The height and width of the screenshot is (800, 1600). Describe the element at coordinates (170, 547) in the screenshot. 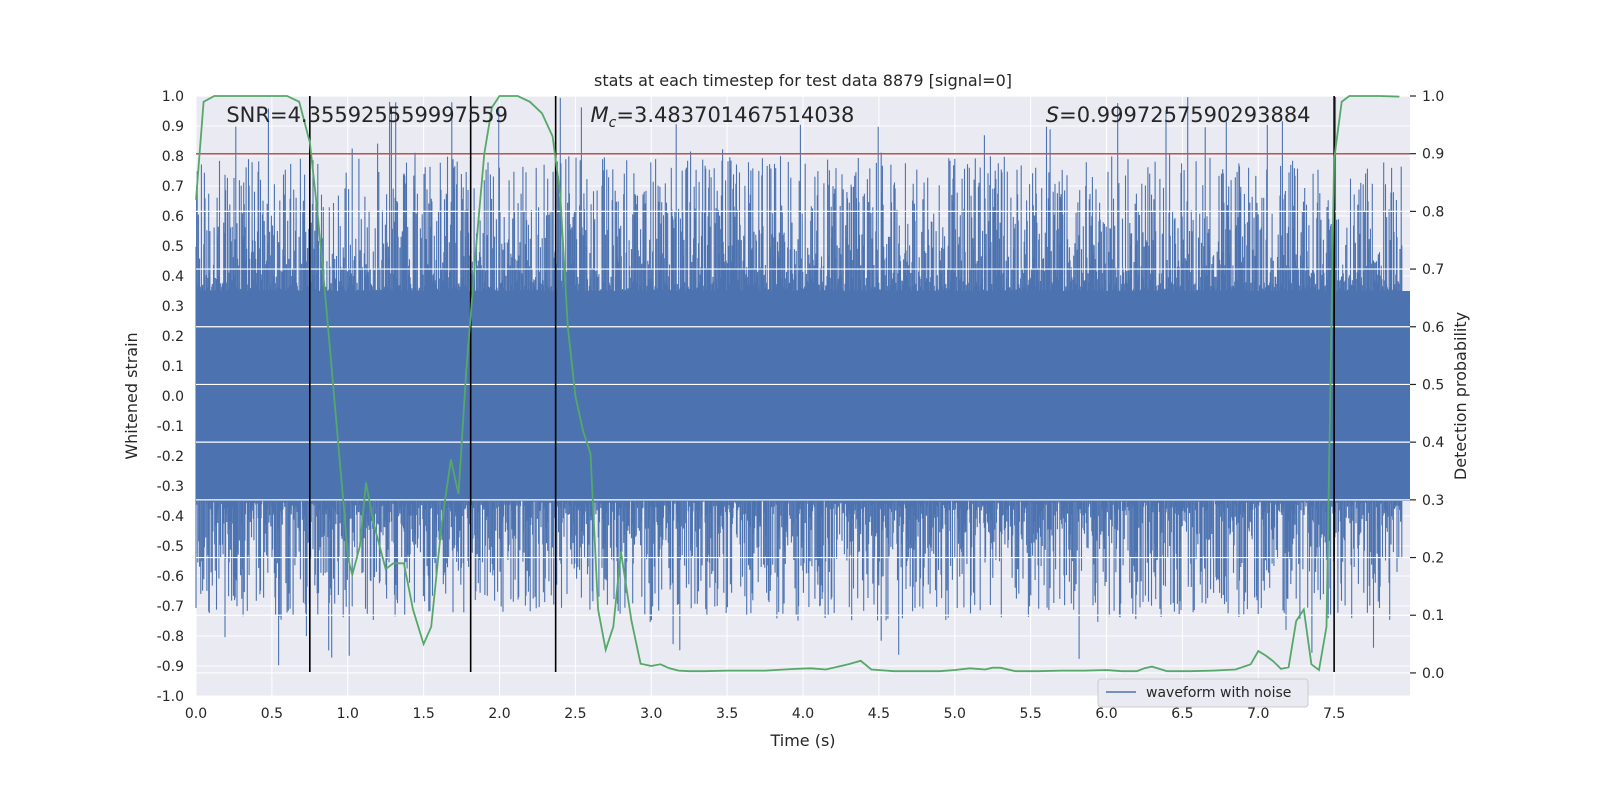

I see `y-tick-label: -0.5` at that location.